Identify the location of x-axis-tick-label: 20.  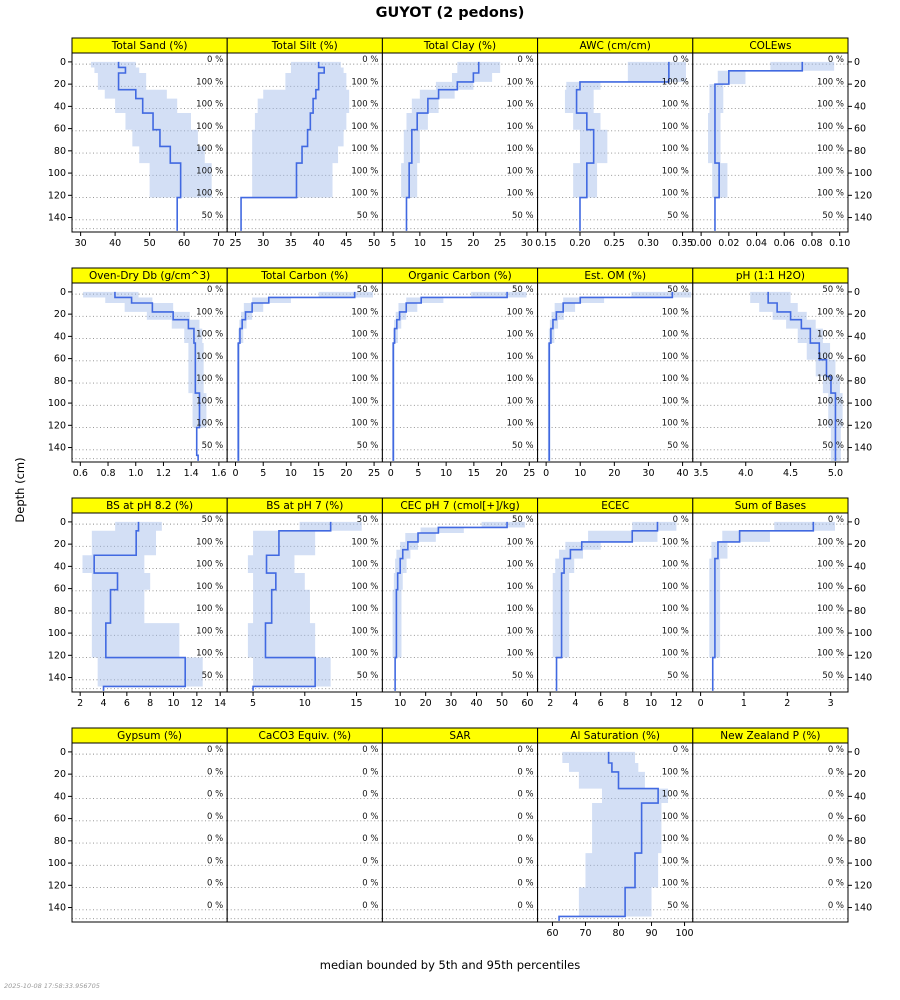
(426, 703).